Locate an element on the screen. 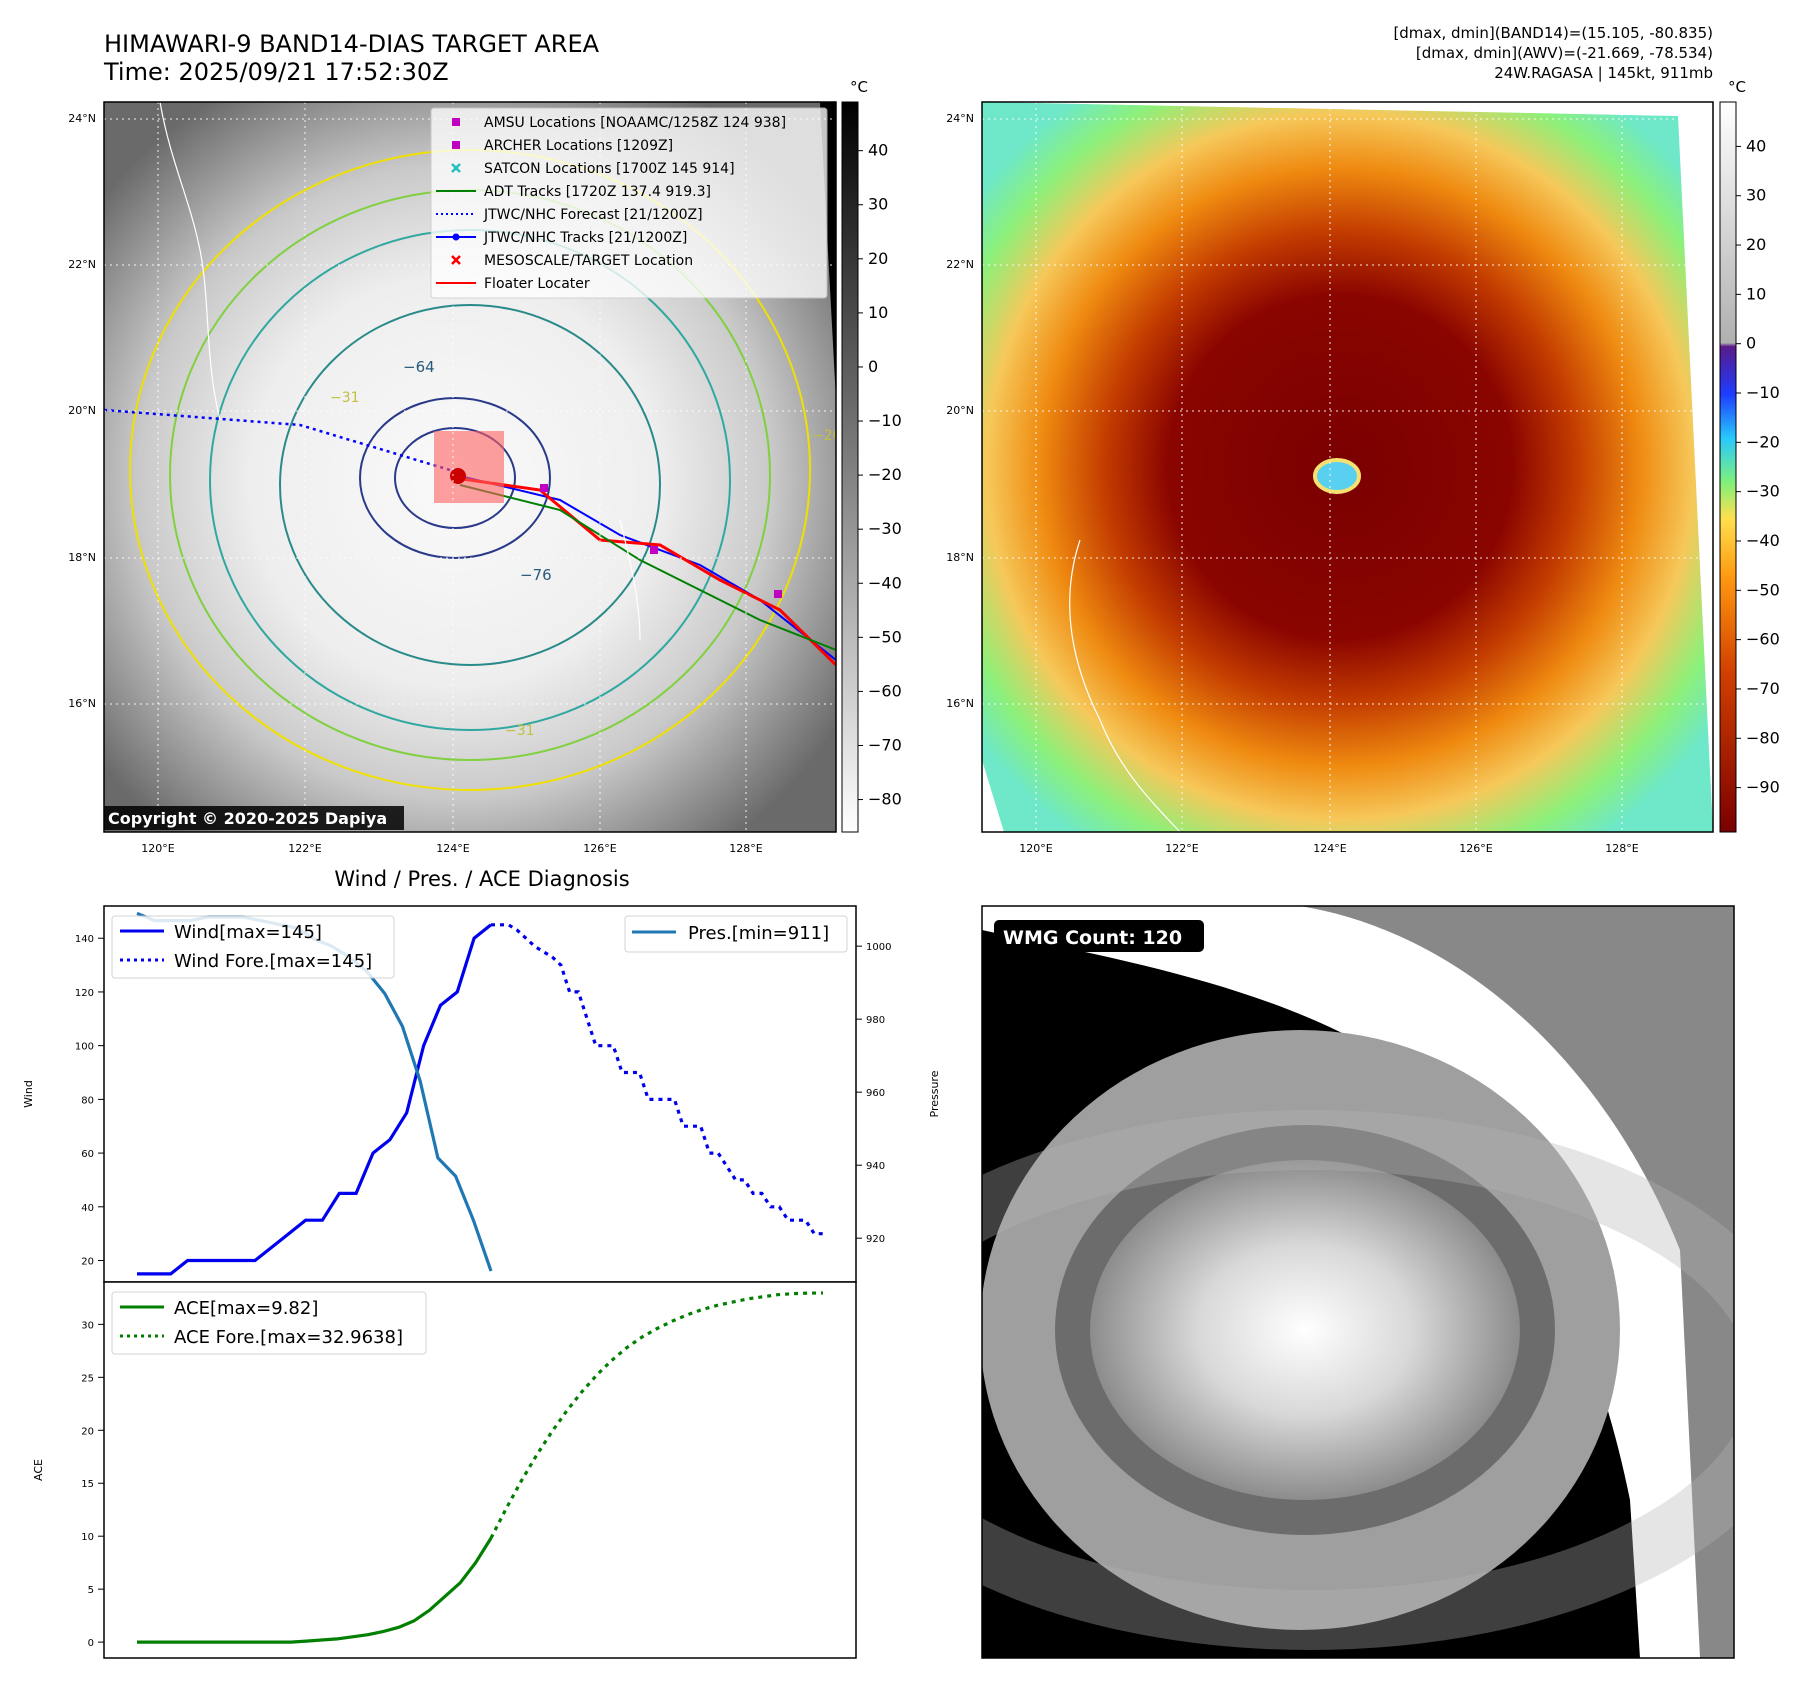 The height and width of the screenshot is (1690, 1797). contour-label: −20 is located at coordinates (827, 436).